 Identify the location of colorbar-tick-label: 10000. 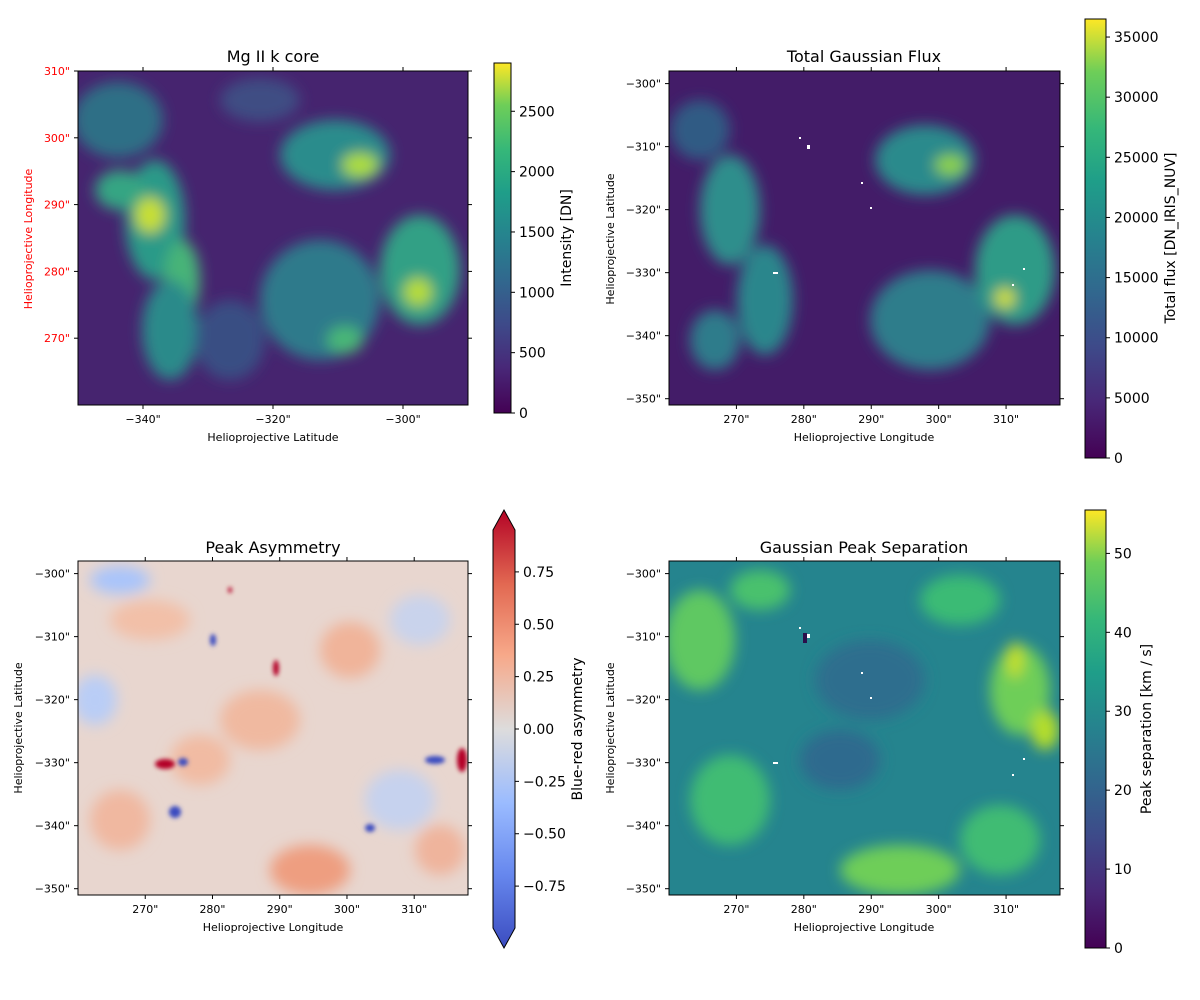
(1136, 339).